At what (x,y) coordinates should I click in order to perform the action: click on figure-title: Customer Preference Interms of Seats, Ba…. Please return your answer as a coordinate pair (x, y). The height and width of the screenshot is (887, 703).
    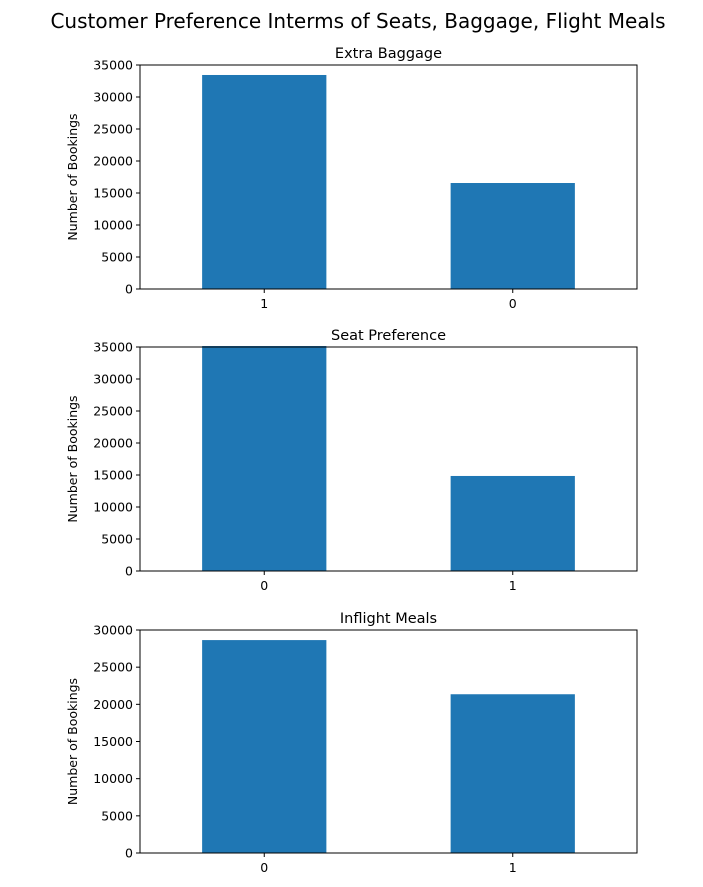
    Looking at the image, I should click on (357, 21).